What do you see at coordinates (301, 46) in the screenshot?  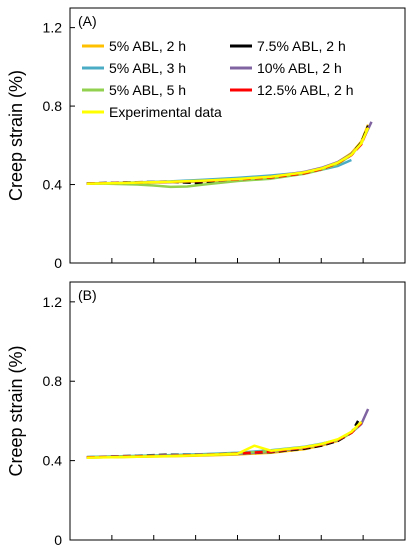 I see `legend-label: 7.5% ABL, 2 h` at bounding box center [301, 46].